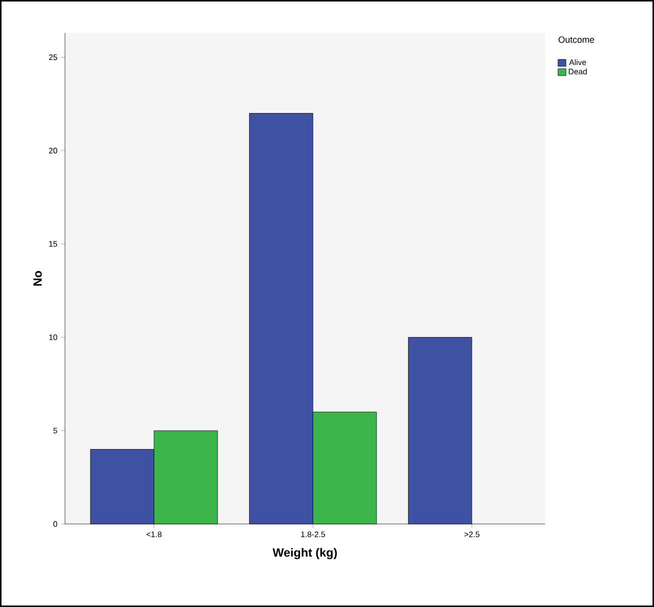 The width and height of the screenshot is (654, 607). Describe the element at coordinates (576, 39) in the screenshot. I see `legend-title: Outcome` at that location.